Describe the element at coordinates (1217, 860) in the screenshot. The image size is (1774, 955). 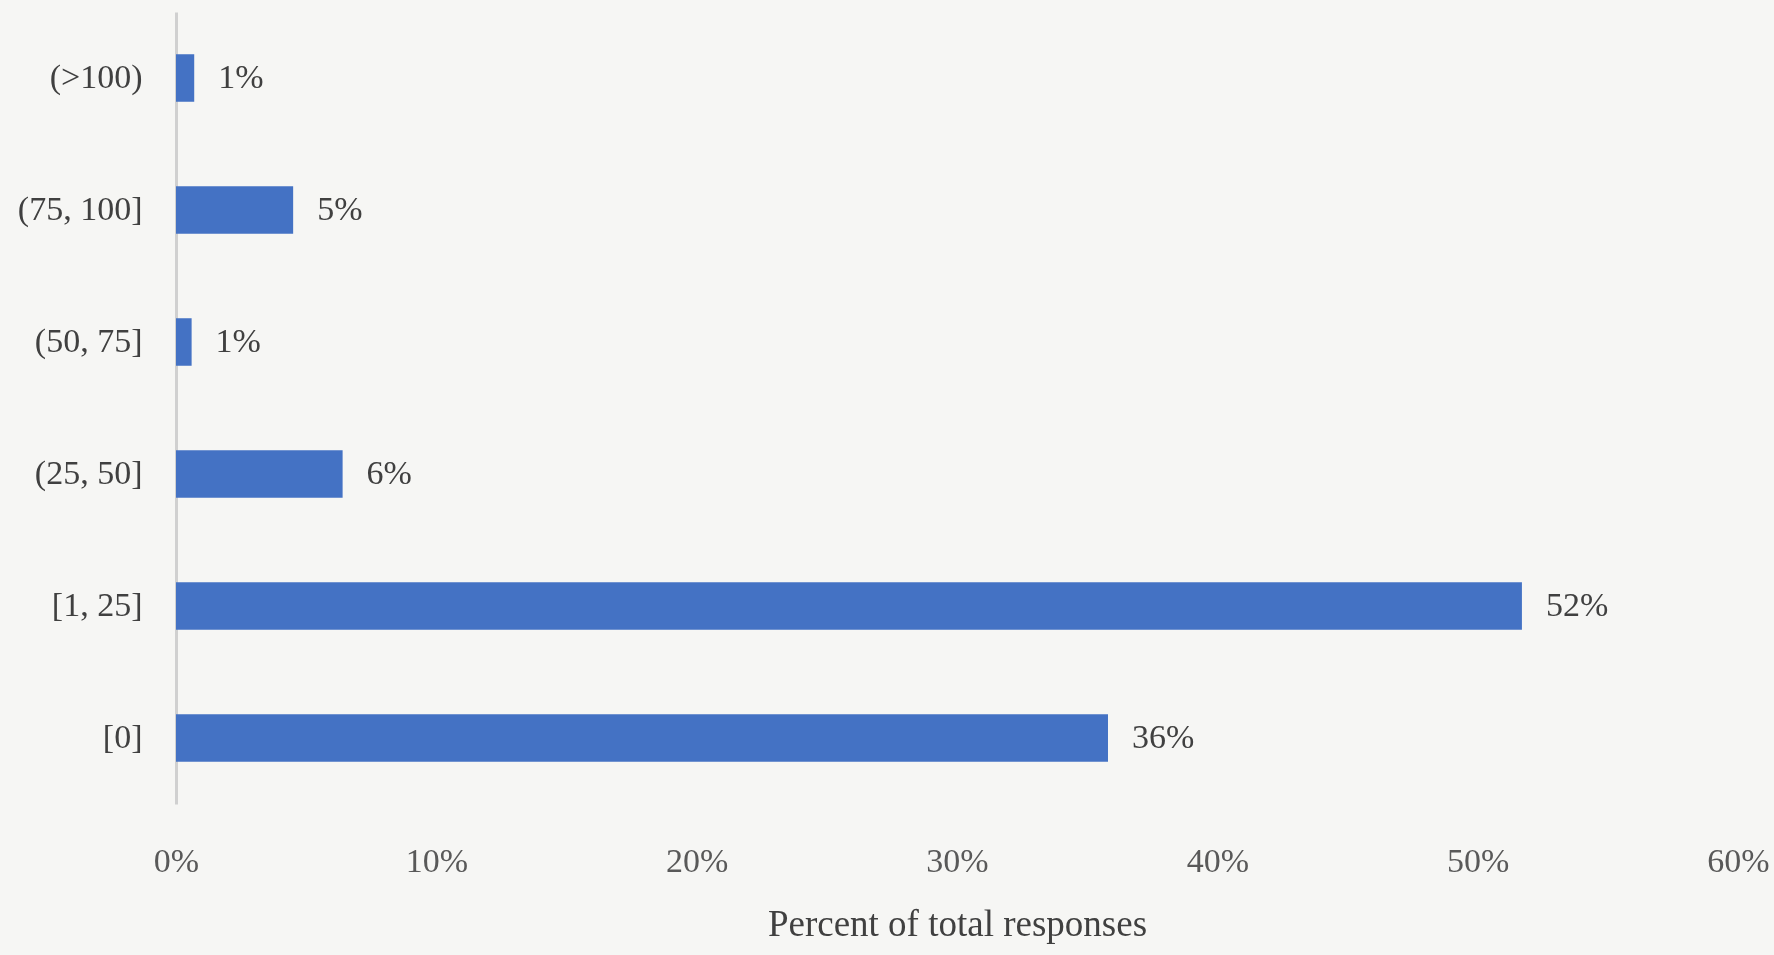
I see `x-tick-label: 40%` at that location.